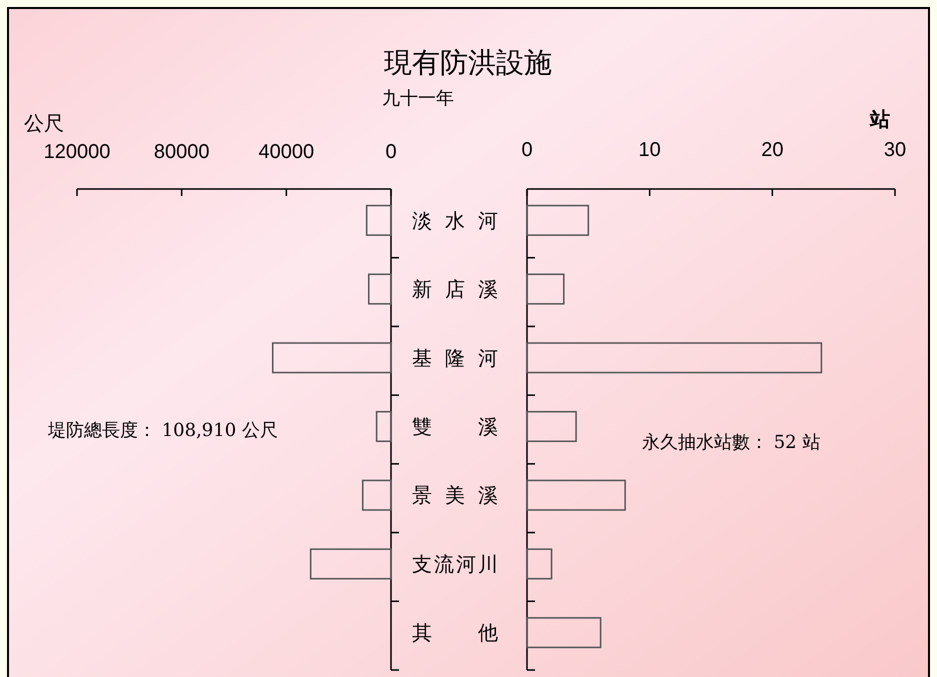  What do you see at coordinates (879, 119) in the screenshot?
I see `x-axis-title: 站` at bounding box center [879, 119].